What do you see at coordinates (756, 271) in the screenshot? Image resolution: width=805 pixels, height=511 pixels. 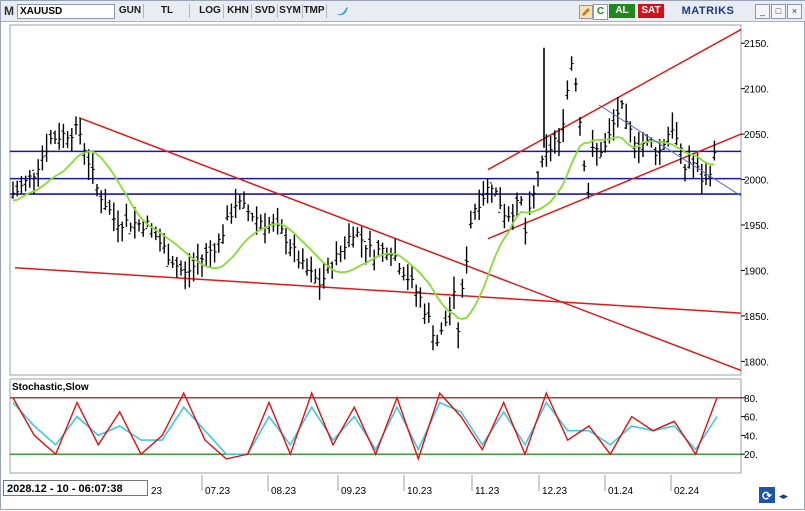 I see `price-axis-label: 1900.` at bounding box center [756, 271].